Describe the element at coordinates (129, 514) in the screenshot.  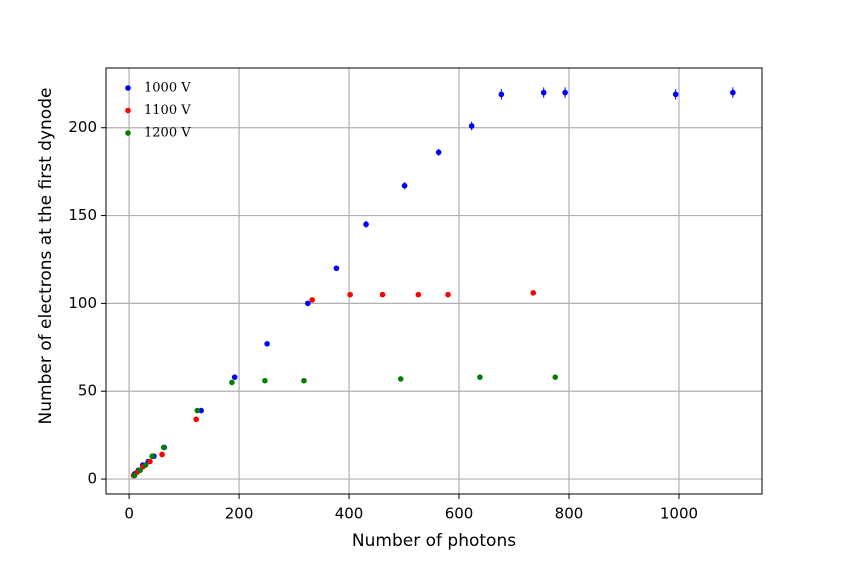
I see `x-tick-label: 0` at that location.